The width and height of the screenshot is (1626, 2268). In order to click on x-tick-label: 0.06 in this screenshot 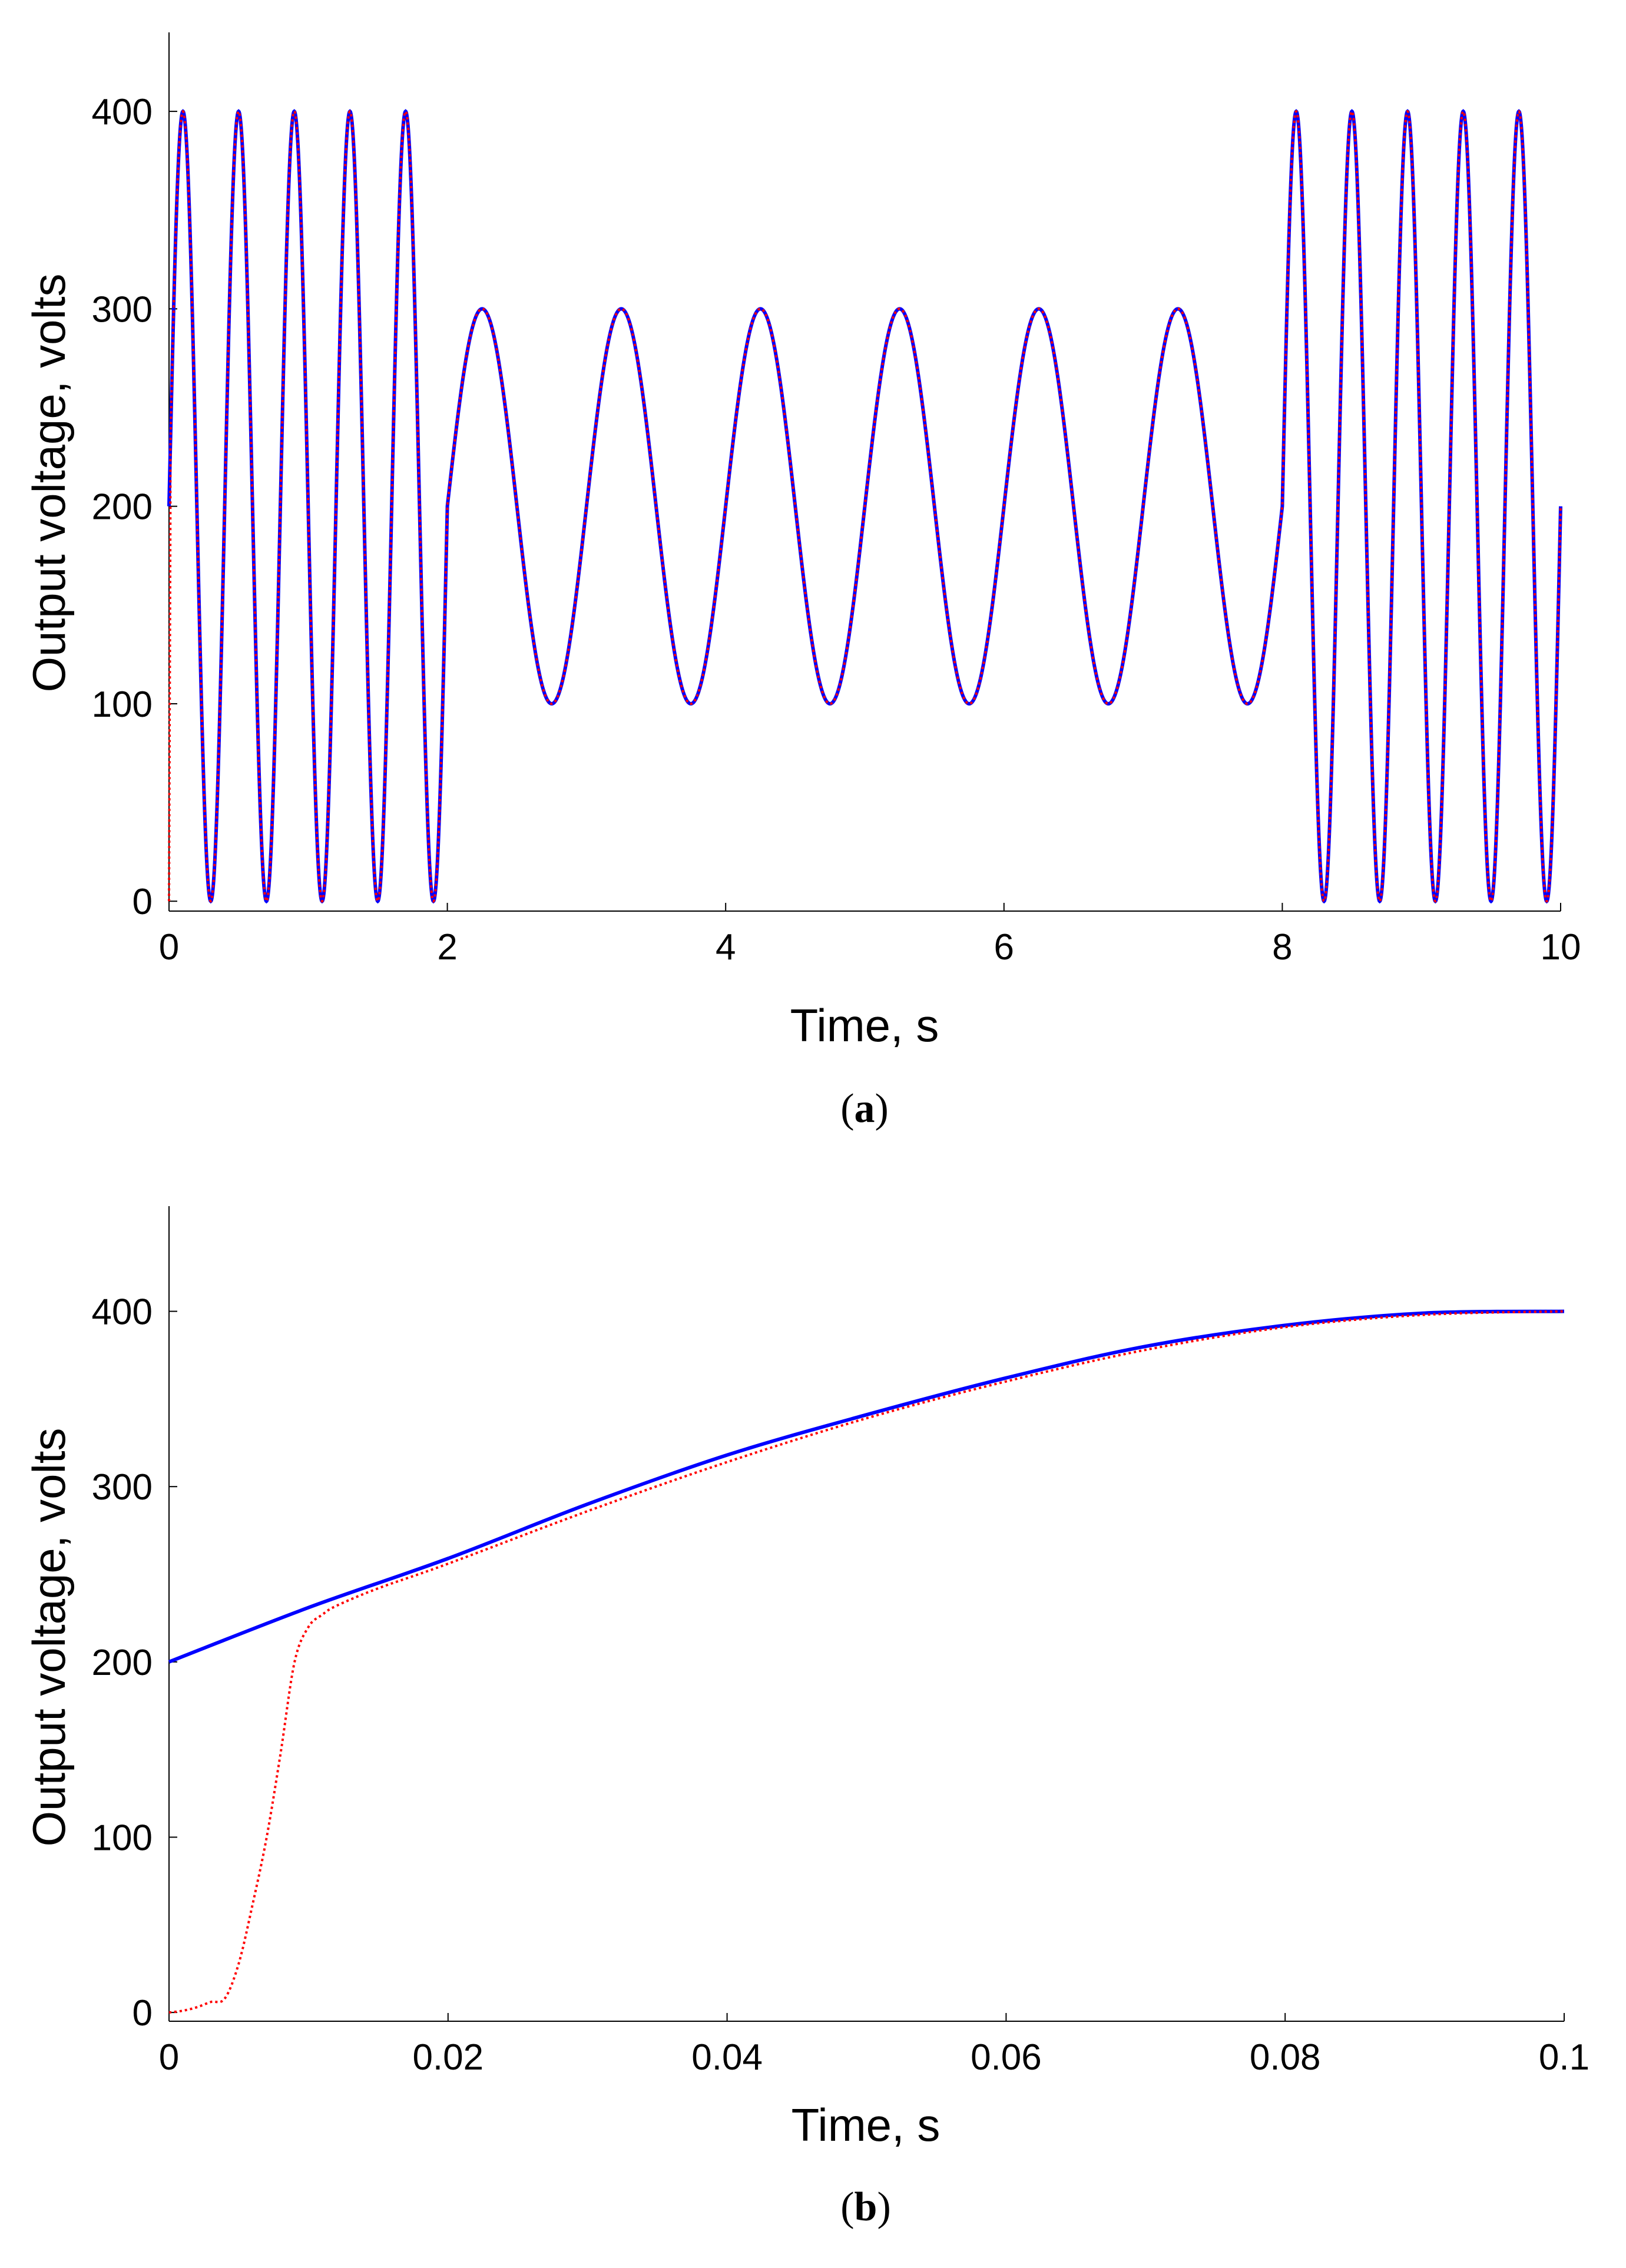, I will do `click(1007, 2057)`.